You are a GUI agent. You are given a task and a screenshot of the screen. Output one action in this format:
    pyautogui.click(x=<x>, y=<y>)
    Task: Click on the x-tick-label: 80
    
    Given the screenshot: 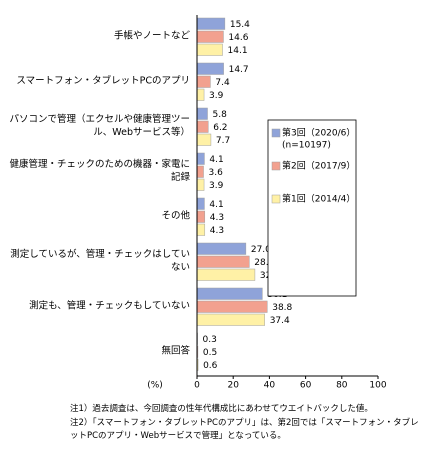 What is the action you would take?
    pyautogui.click(x=342, y=386)
    